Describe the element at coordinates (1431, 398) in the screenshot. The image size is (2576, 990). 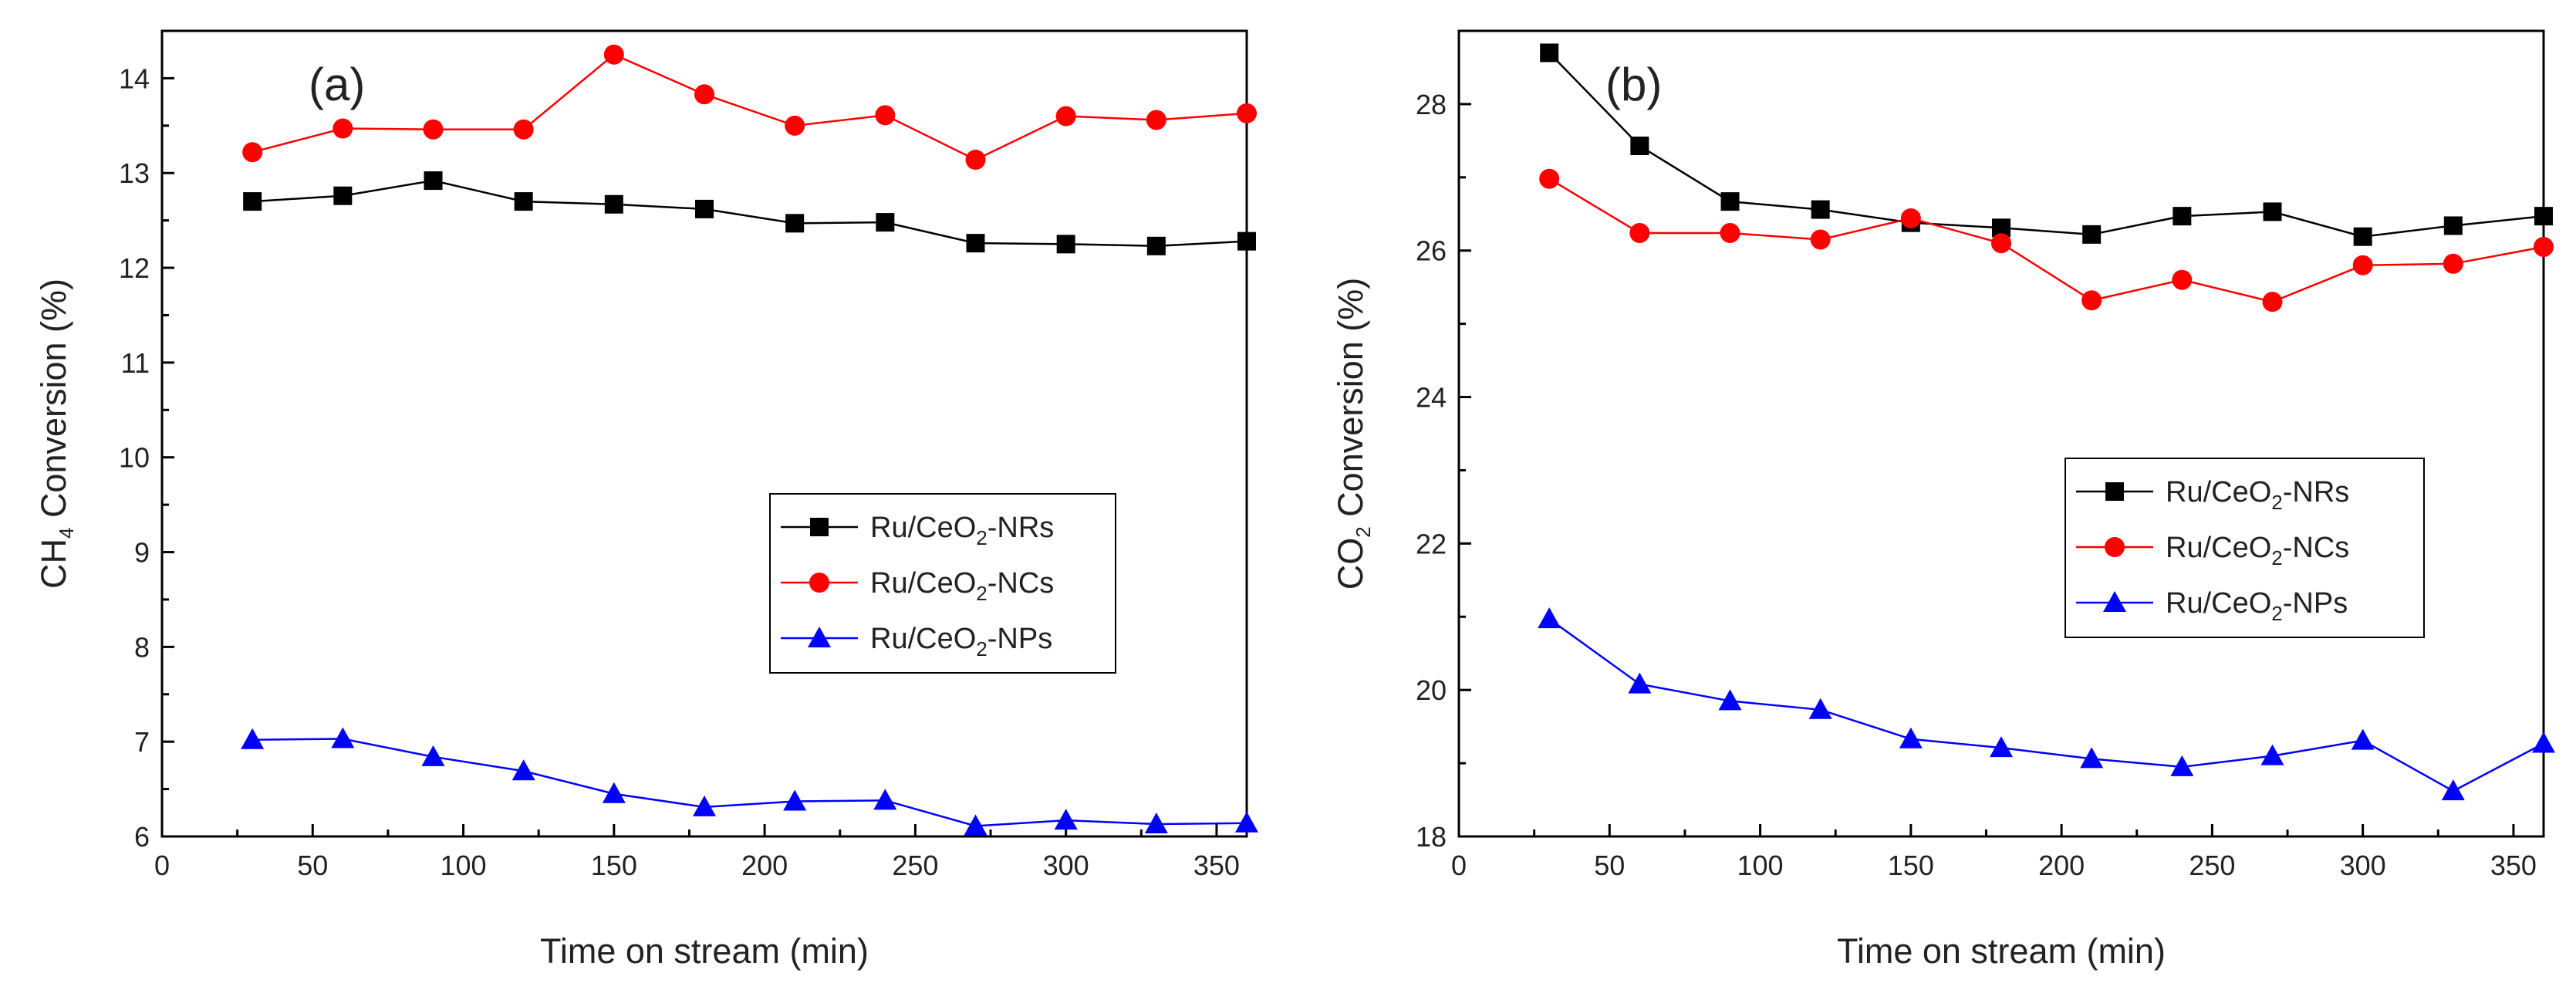
I see `y-tick-label: 24` at that location.